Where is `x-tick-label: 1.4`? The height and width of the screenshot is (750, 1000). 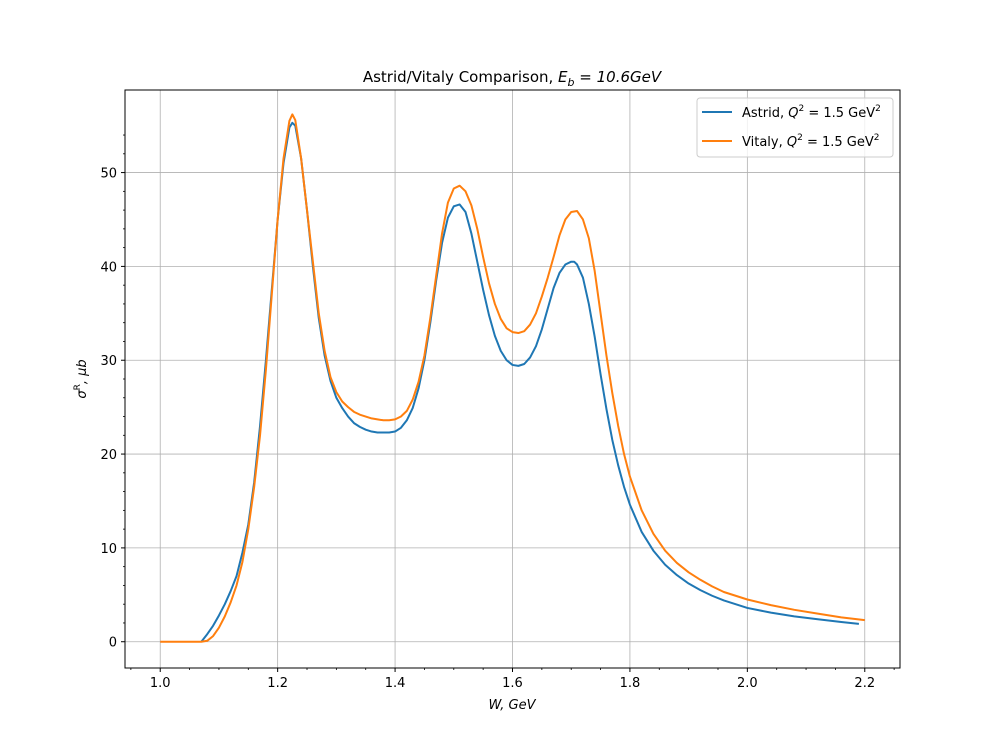 x-tick-label: 1.4 is located at coordinates (395, 683).